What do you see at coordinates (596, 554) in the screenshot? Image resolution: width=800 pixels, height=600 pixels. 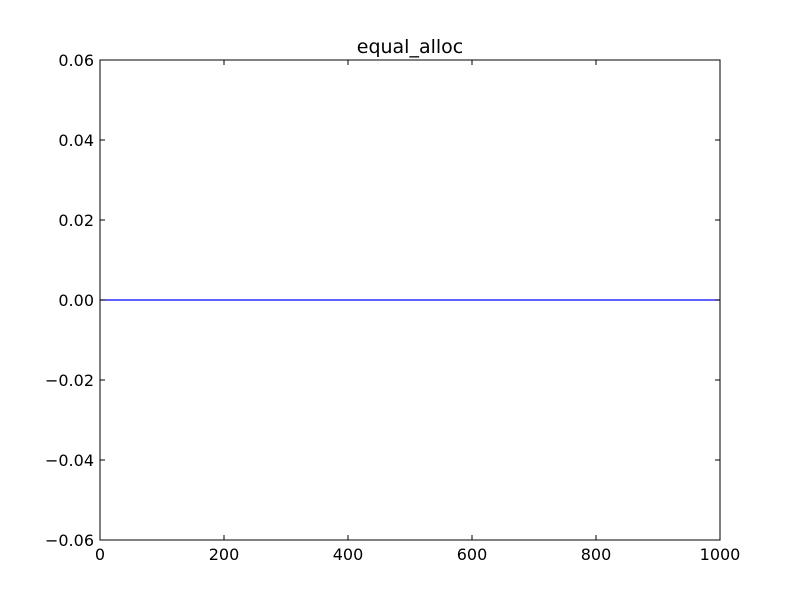 I see `x-tick-label: 800` at bounding box center [596, 554].